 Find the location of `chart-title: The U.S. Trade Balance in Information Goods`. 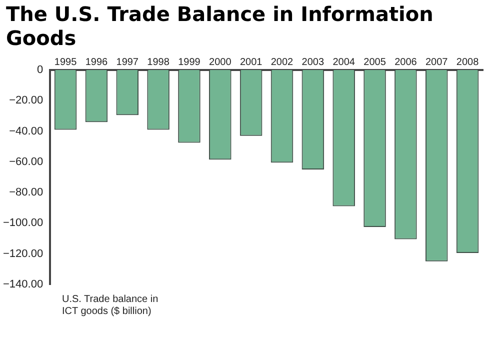

chart-title: The U.S. Trade Balance in Information Goods is located at coordinates (219, 25).